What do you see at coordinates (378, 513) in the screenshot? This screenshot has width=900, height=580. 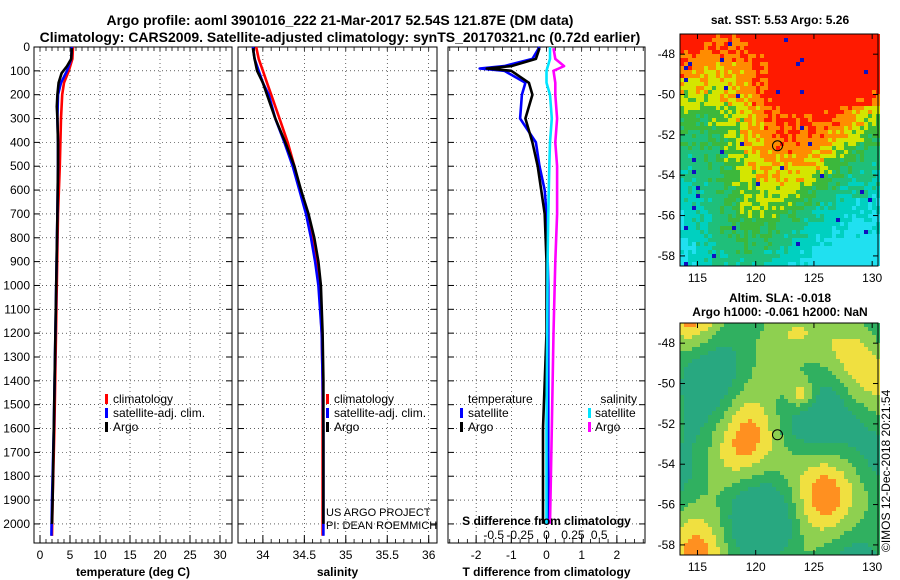 I see `credit-project: US ARGO PROJECT` at bounding box center [378, 513].